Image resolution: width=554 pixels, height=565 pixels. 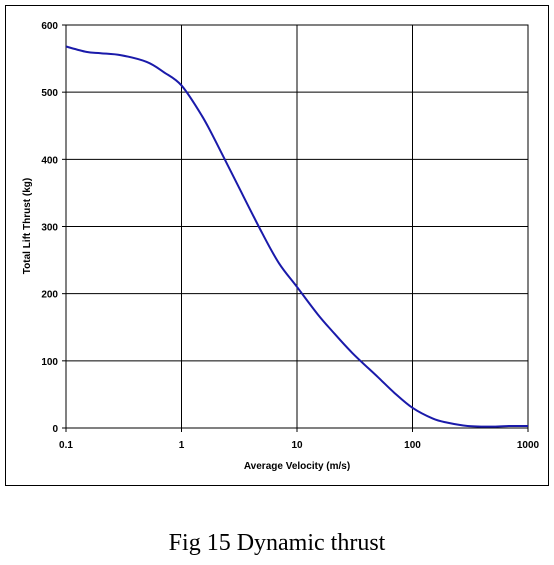 I want to click on y-axis-title: Total Lift Thrust (kg), so click(x=27, y=226).